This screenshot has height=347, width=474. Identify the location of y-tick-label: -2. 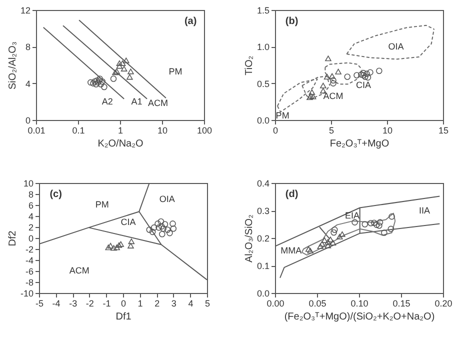
(29, 249).